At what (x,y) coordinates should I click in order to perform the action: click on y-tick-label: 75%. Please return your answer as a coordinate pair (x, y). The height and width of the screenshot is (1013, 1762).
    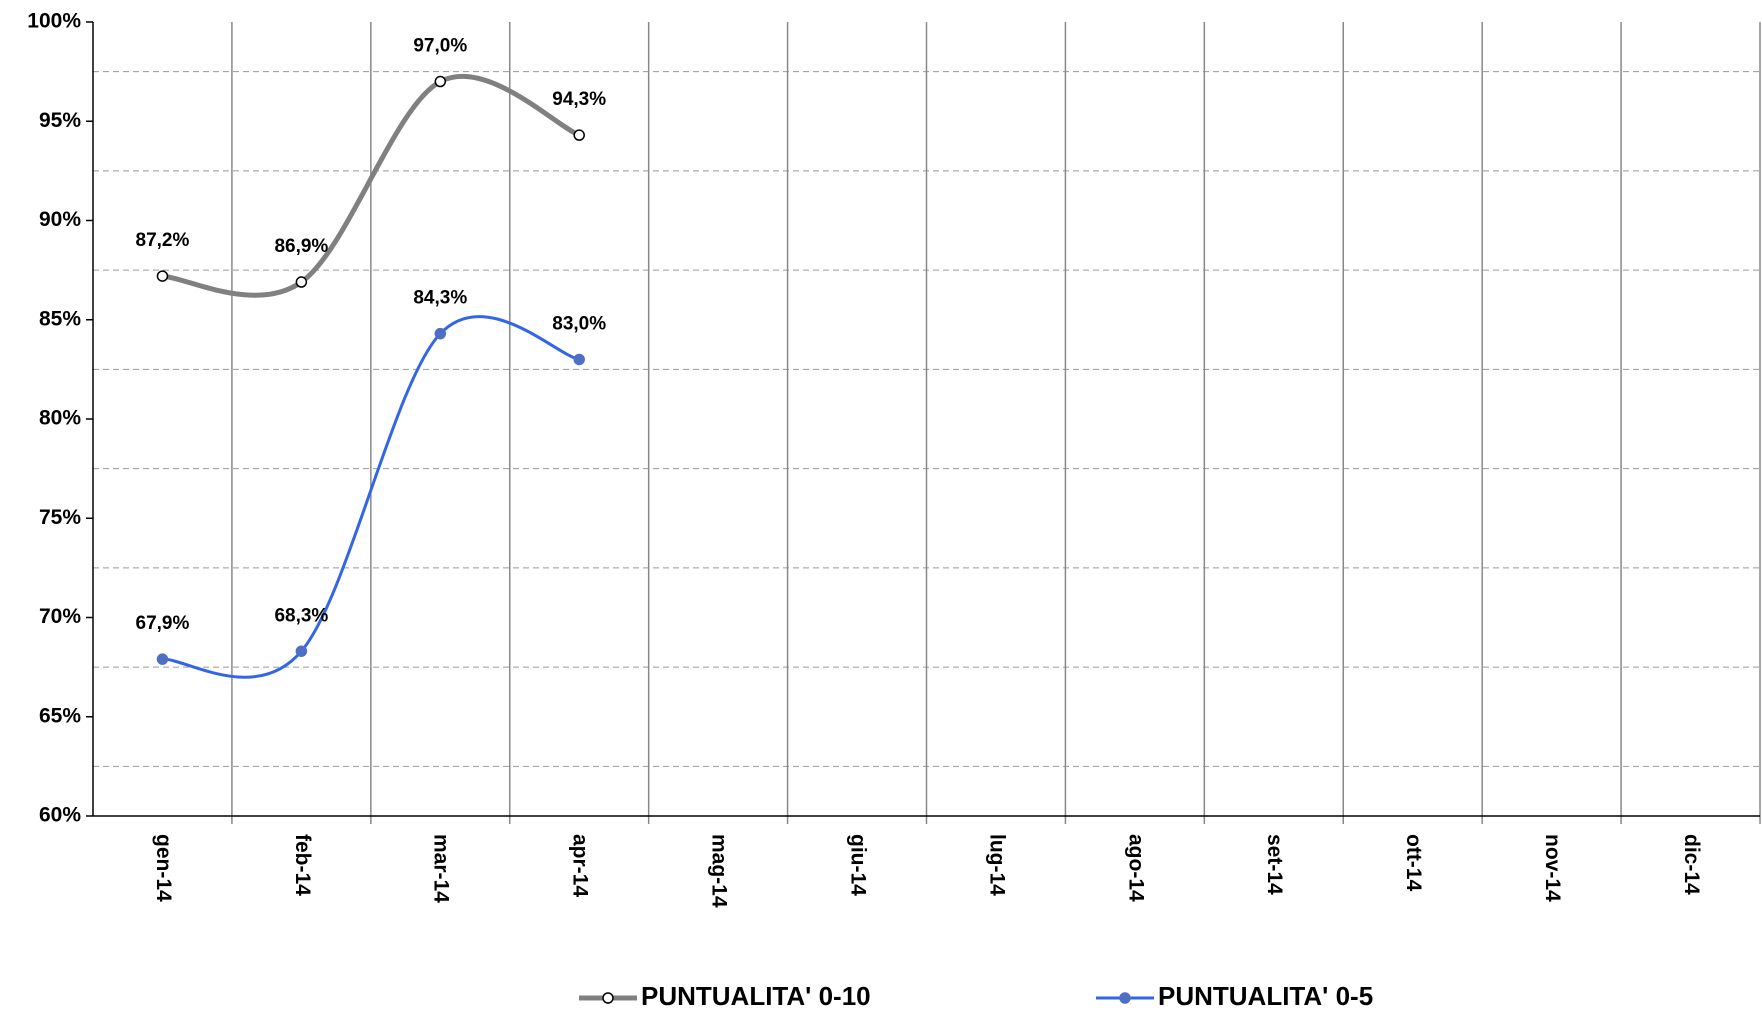
    Looking at the image, I should click on (60, 517).